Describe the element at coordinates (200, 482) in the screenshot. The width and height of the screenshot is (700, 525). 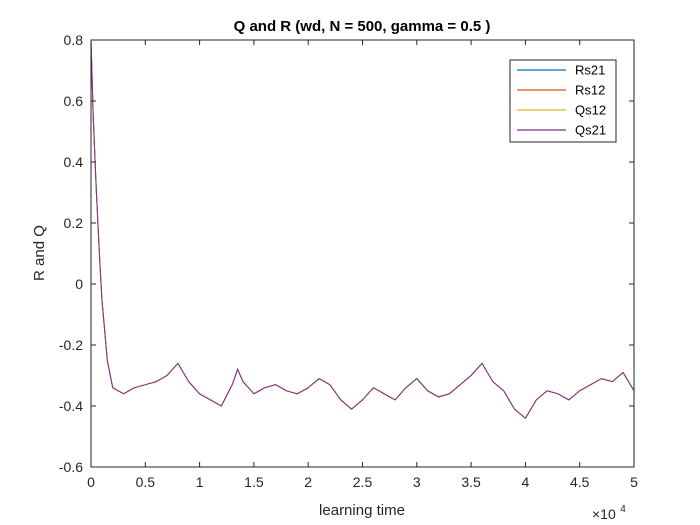
I see `x-tick-label: 1` at that location.